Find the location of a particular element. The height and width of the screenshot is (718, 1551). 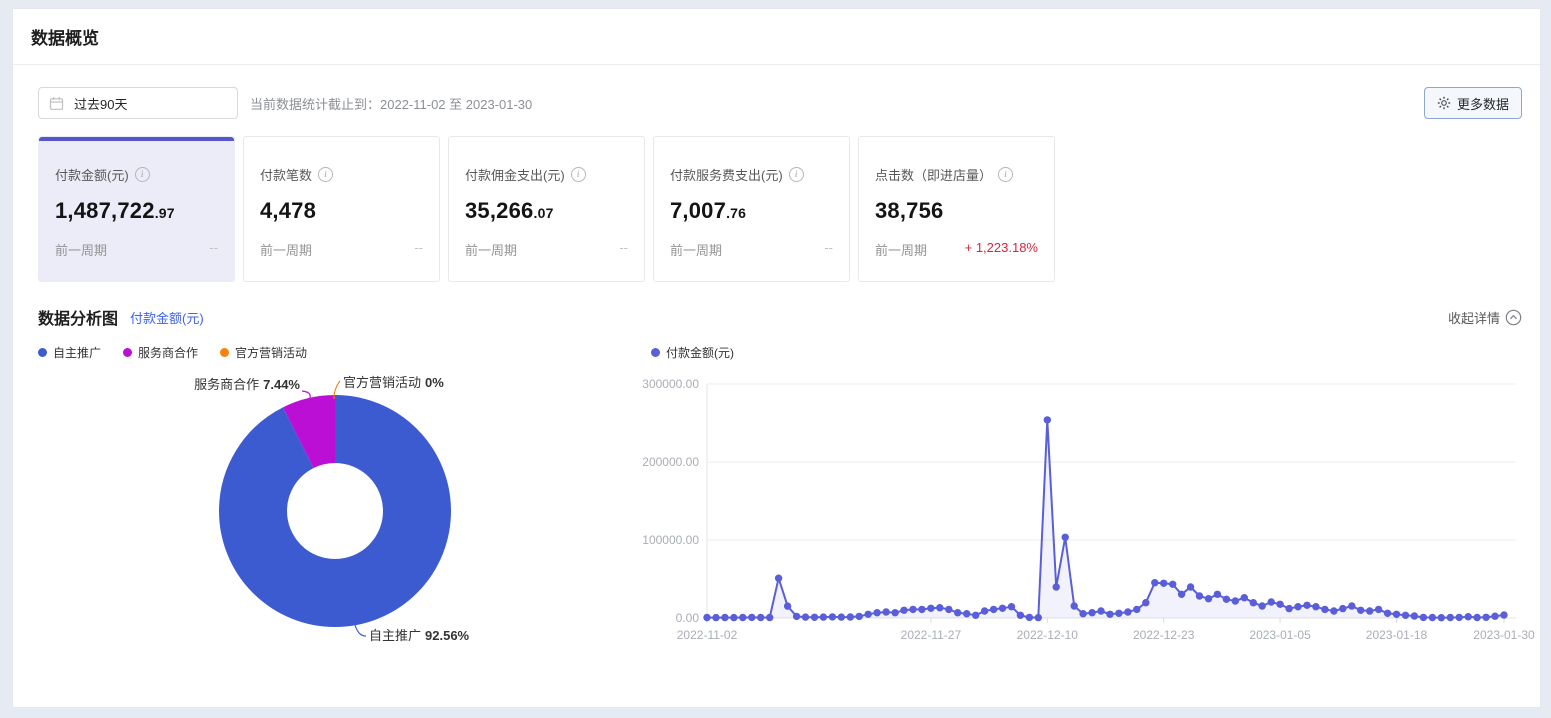

more-data-button: 更多数据 is located at coordinates (1472, 103).